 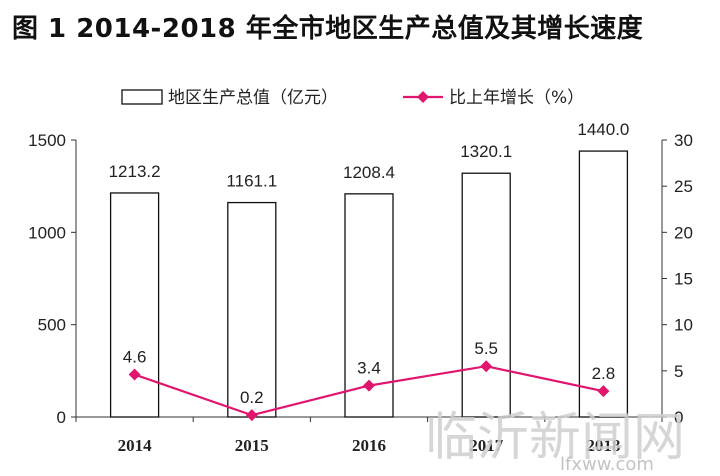 I want to click on bar-value-label: 1320.1, so click(x=486, y=151).